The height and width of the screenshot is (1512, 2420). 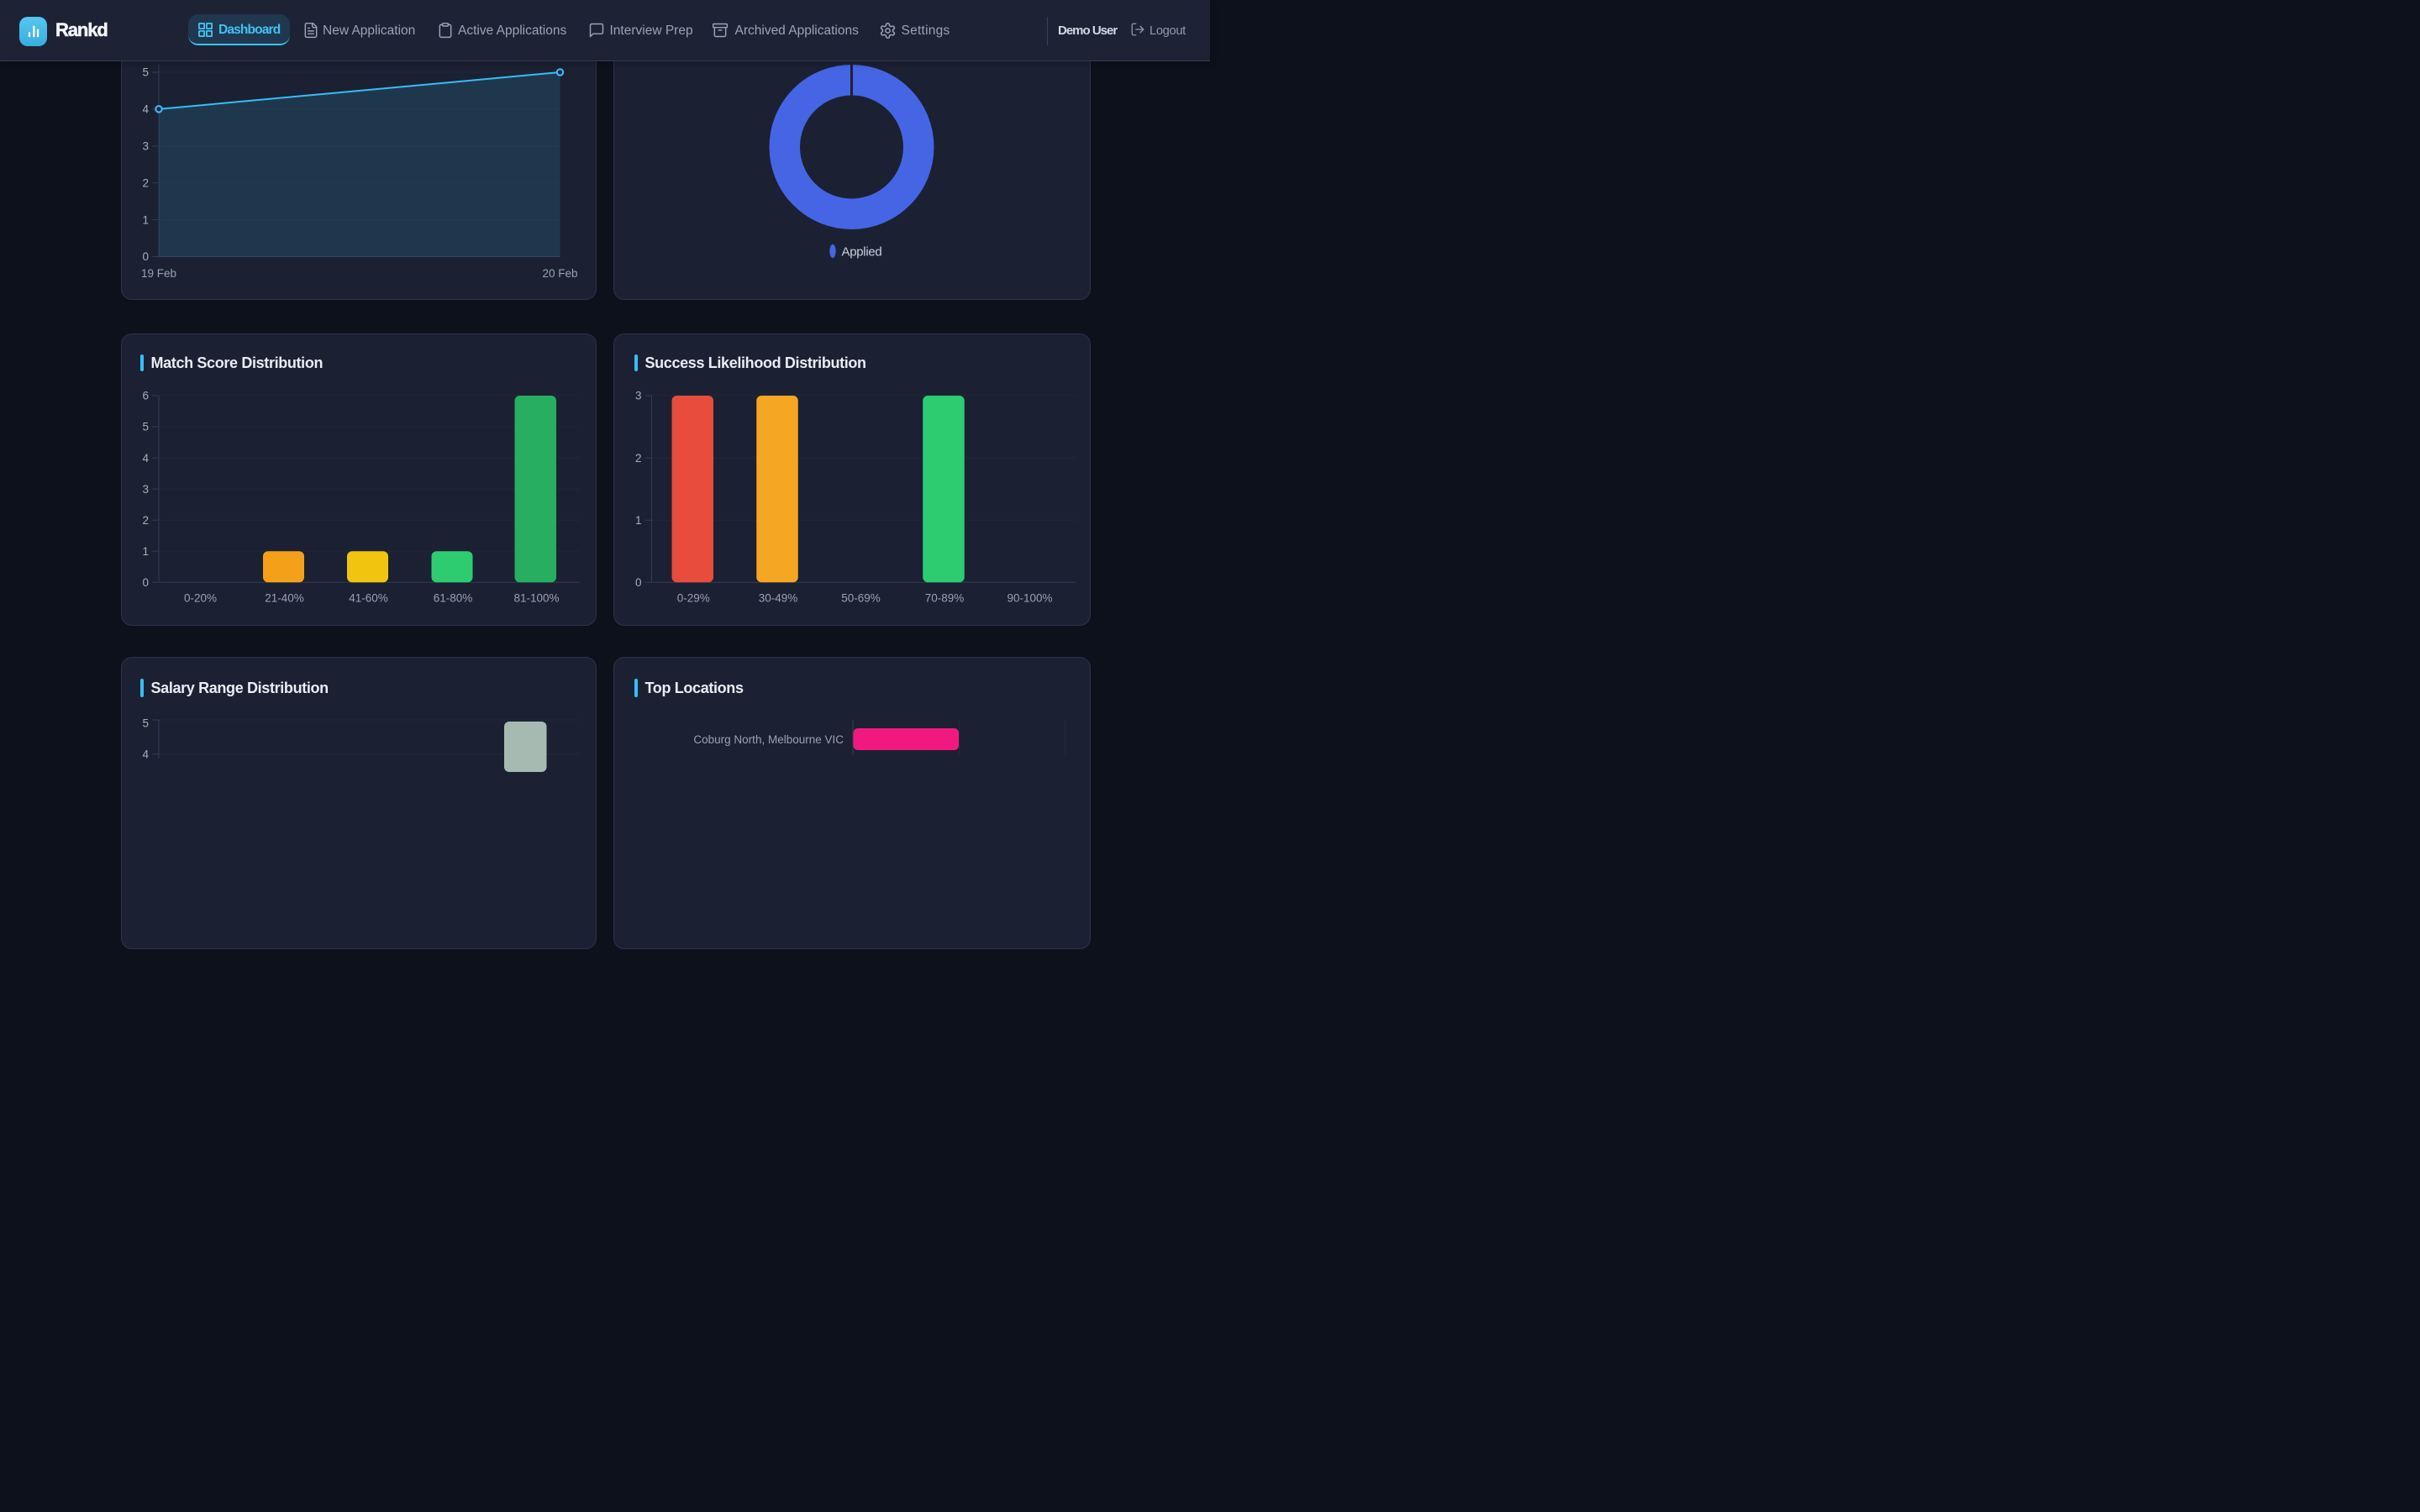 I want to click on svg-text: 50-69%, so click(x=861, y=598).